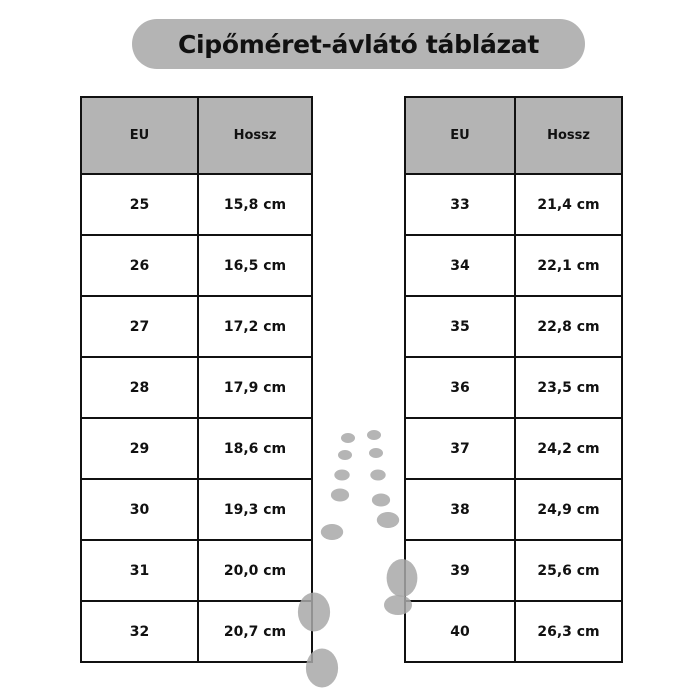  I want to click on length-cell: 19,3 cm, so click(255, 509).